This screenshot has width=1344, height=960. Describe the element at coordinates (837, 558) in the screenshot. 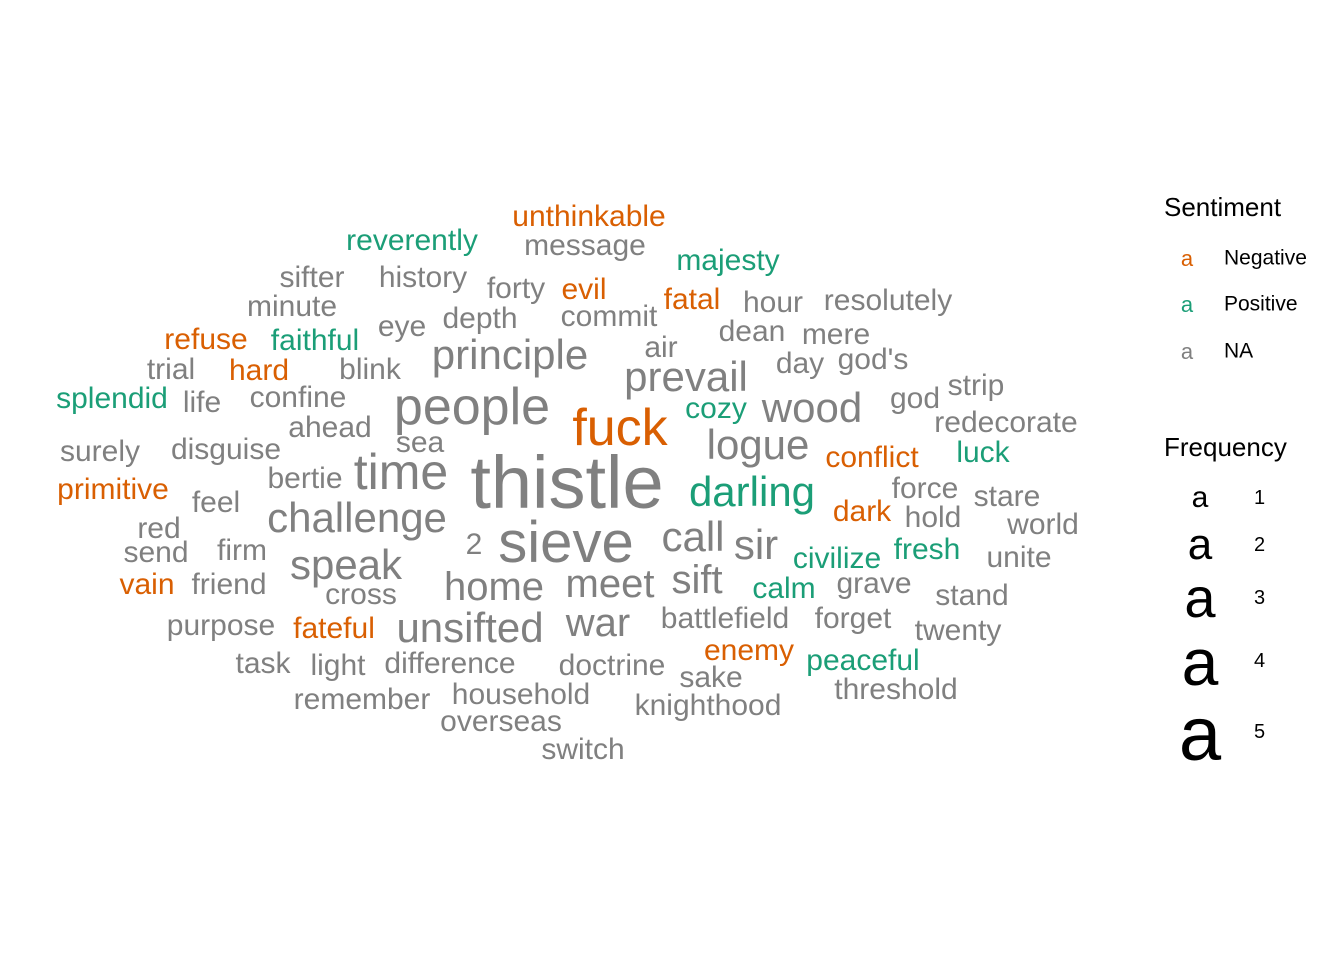

I see `word-civilize: civilize` at that location.